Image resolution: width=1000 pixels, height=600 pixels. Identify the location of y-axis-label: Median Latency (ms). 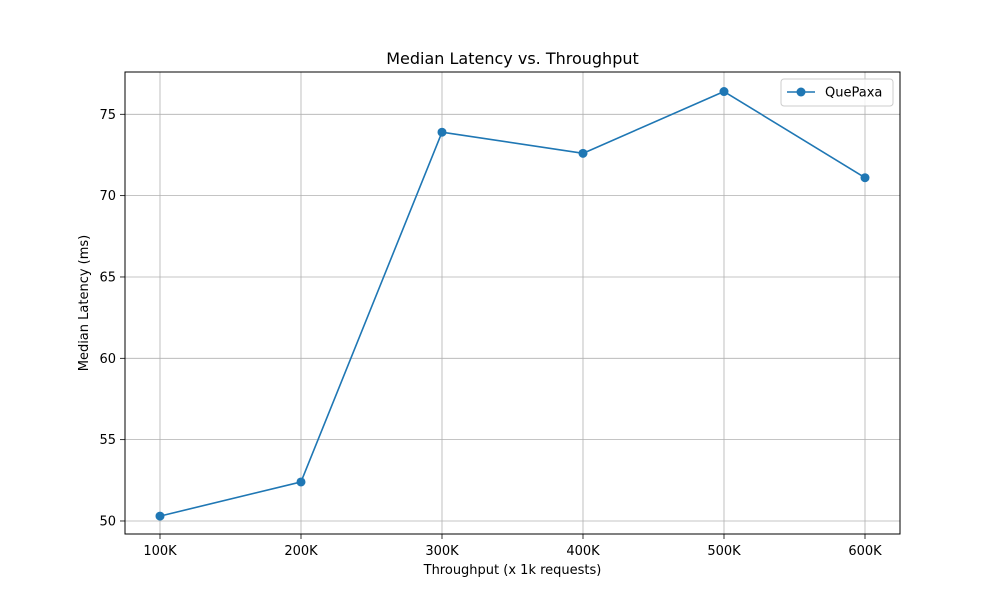
(84, 303).